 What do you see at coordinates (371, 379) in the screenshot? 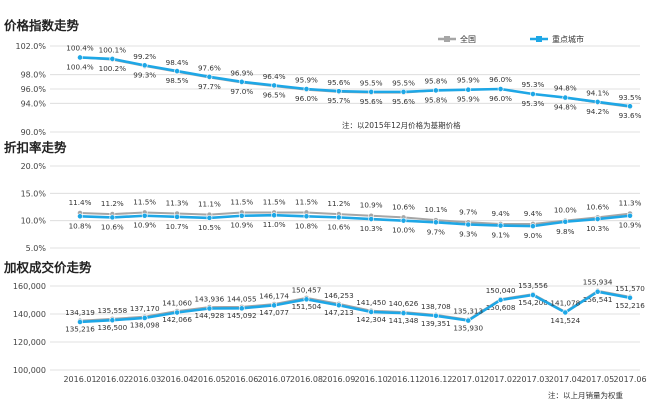
I see `x-tick-label-9: 2016.10` at bounding box center [371, 379].